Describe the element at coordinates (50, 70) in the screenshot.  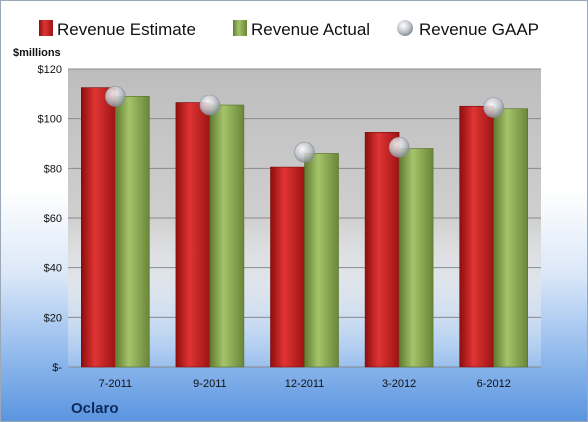
I see `y-tick-label: $120` at that location.